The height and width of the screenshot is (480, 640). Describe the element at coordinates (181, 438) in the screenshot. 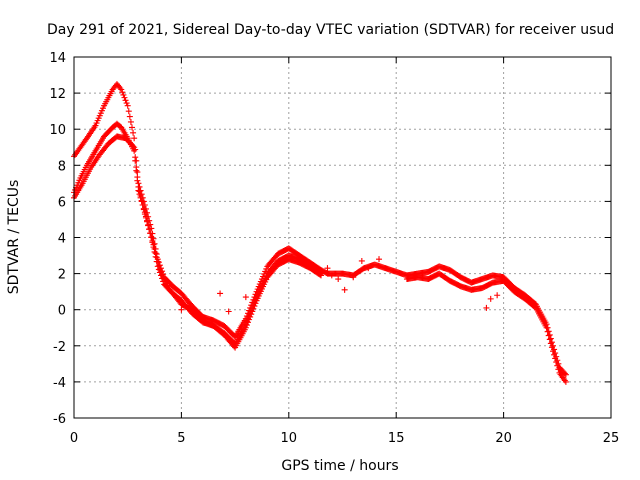

I see `x-tick-label: 5` at that location.